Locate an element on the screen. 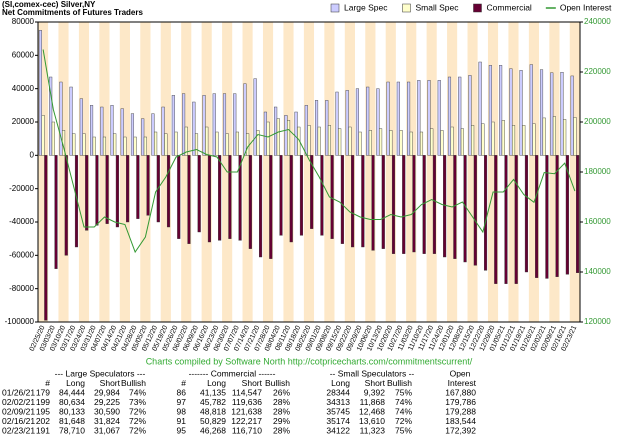  table-cell: 46,268 is located at coordinates (213, 430).